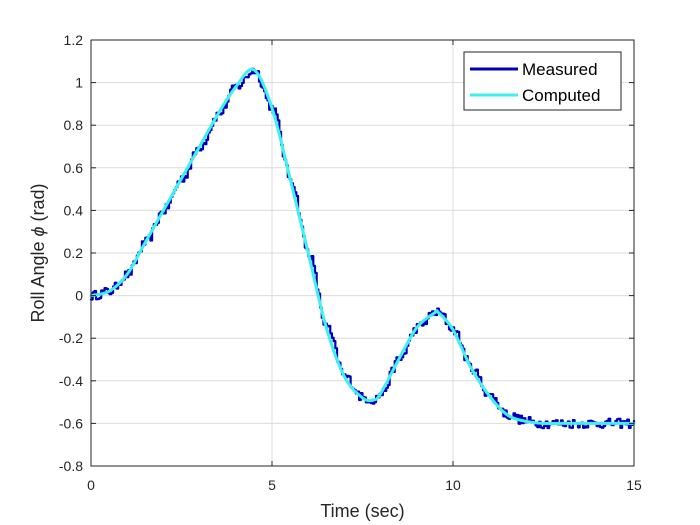  I want to click on y-tick-label: 0.2, so click(74, 253).